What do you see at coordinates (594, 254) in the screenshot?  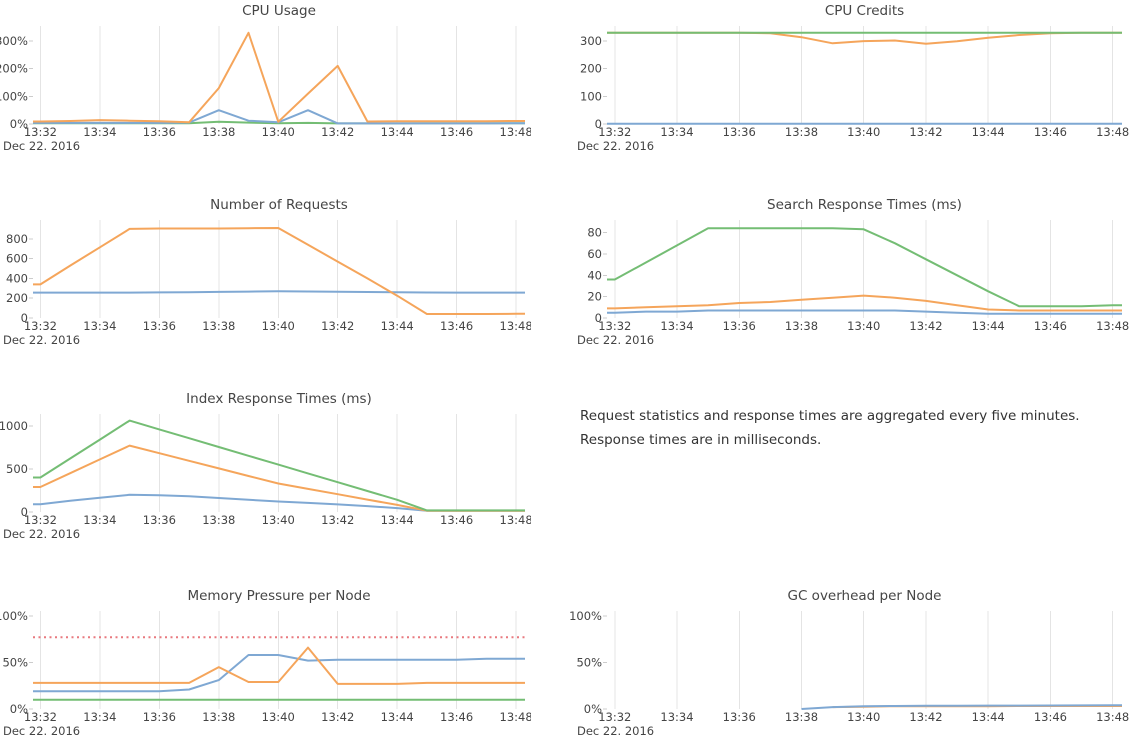 I see `y-tick-label: 60` at bounding box center [594, 254].